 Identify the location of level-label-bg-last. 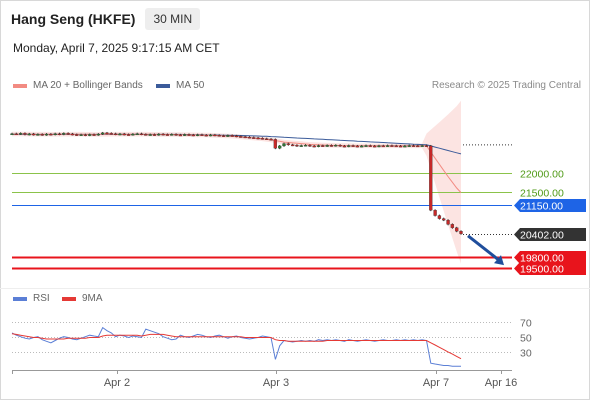
(550, 234).